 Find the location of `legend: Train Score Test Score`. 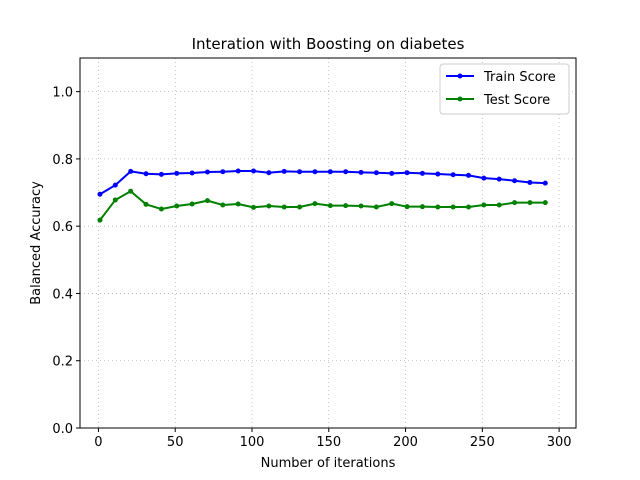

legend: Train Score Test Score is located at coordinates (504, 89).